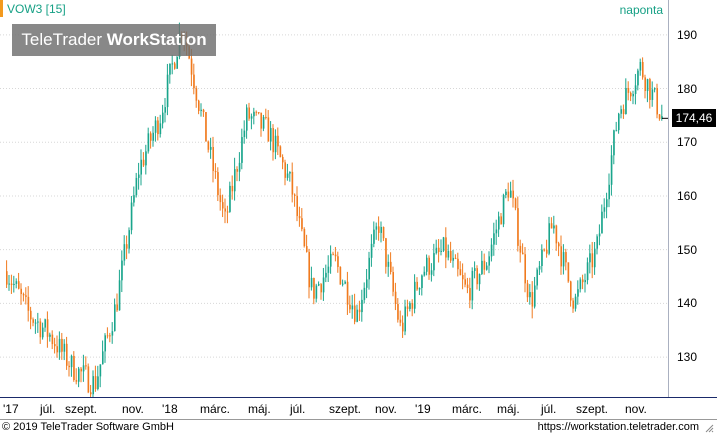  What do you see at coordinates (694, 118) in the screenshot?
I see `last-price-label: 174,46` at bounding box center [694, 118].